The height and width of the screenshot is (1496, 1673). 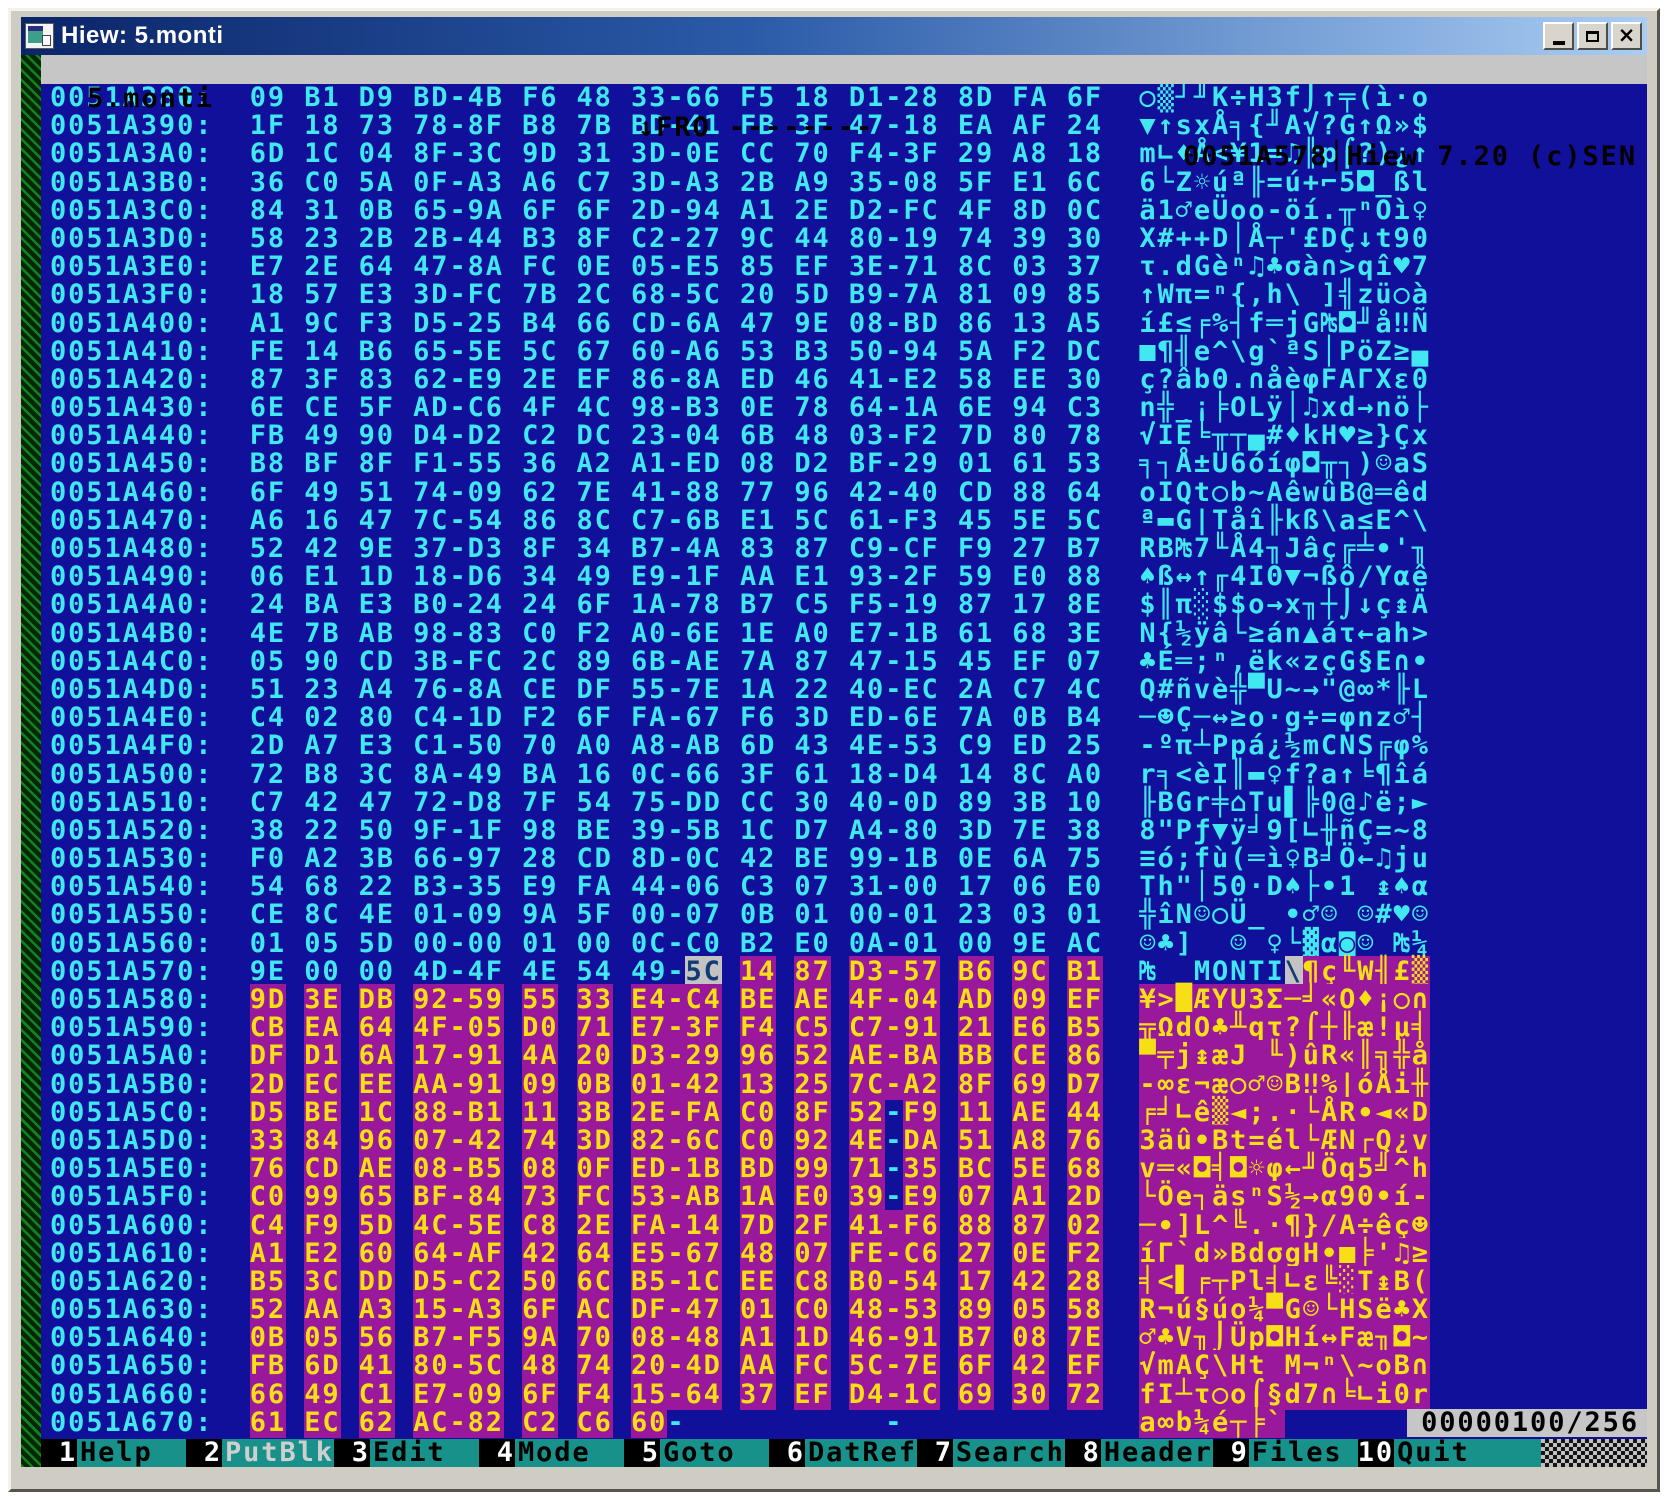 What do you see at coordinates (921, 661) in the screenshot?
I see `byte-cell: 15` at bounding box center [921, 661].